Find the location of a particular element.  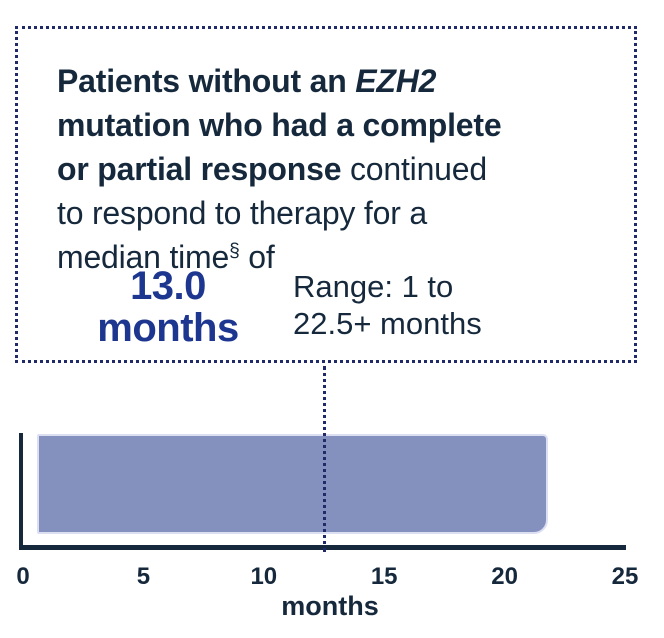

range-line-1: Range: 1 to is located at coordinates (373, 286).